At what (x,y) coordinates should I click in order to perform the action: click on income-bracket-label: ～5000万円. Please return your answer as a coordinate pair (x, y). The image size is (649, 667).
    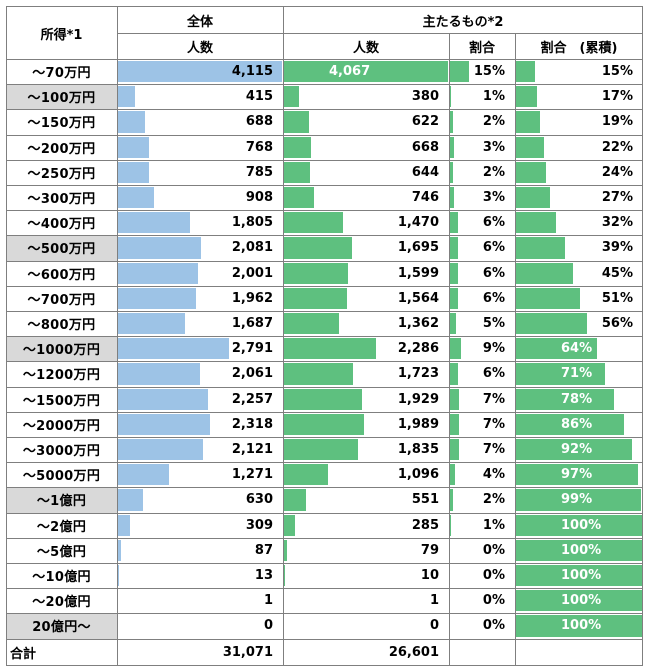
    Looking at the image, I should click on (61, 477).